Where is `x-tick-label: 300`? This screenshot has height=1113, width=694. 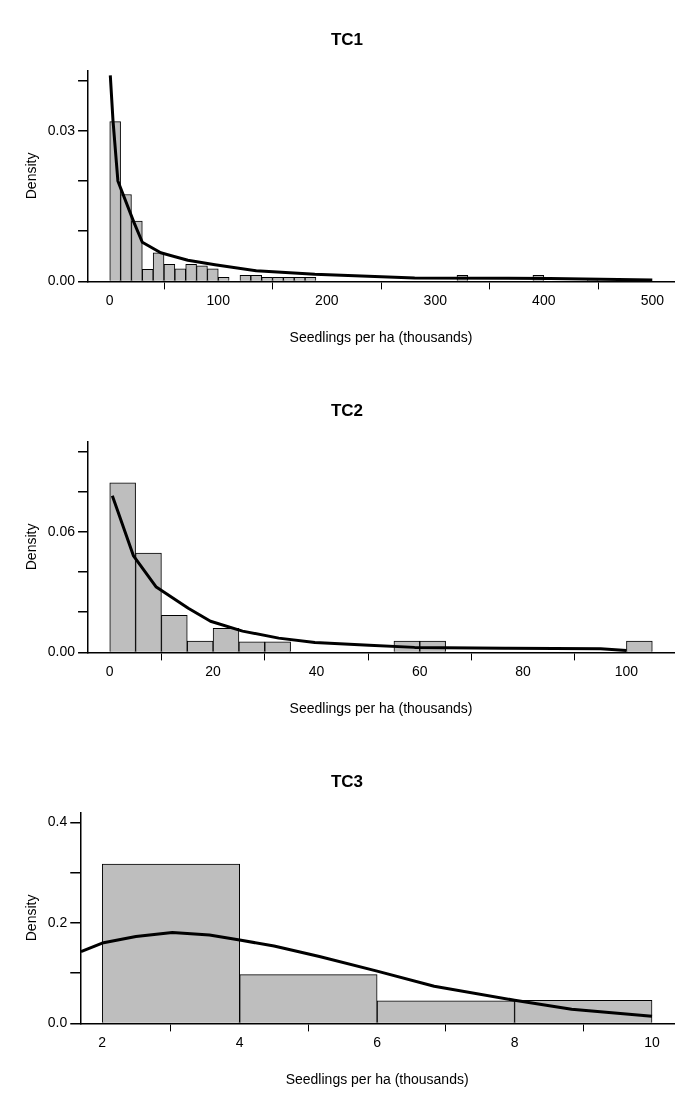
x-tick-label: 300 is located at coordinates (435, 299).